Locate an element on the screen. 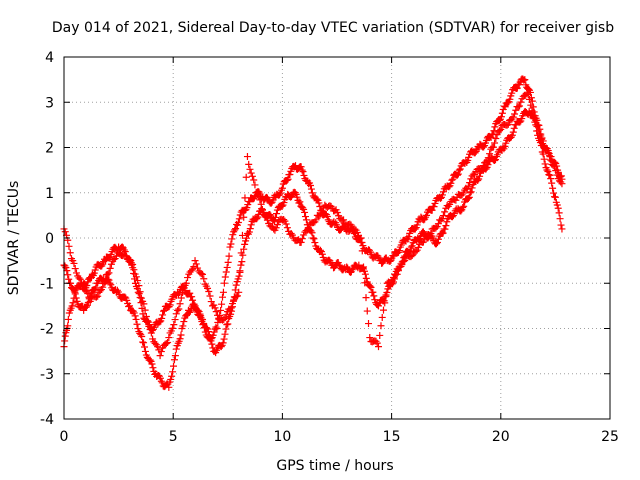 The height and width of the screenshot is (480, 640). y-tick: 0 is located at coordinates (327, 239).